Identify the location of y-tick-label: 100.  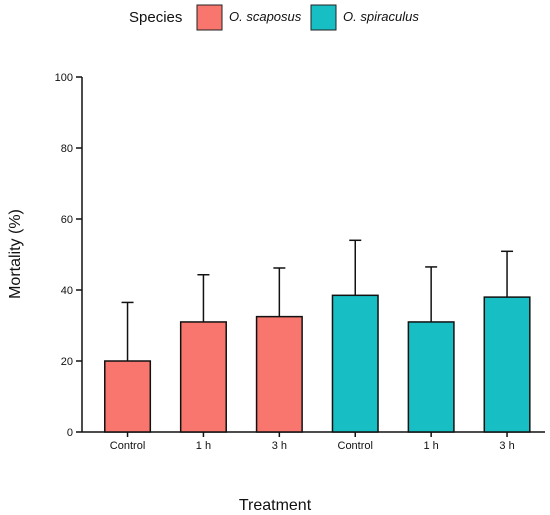
(64, 78).